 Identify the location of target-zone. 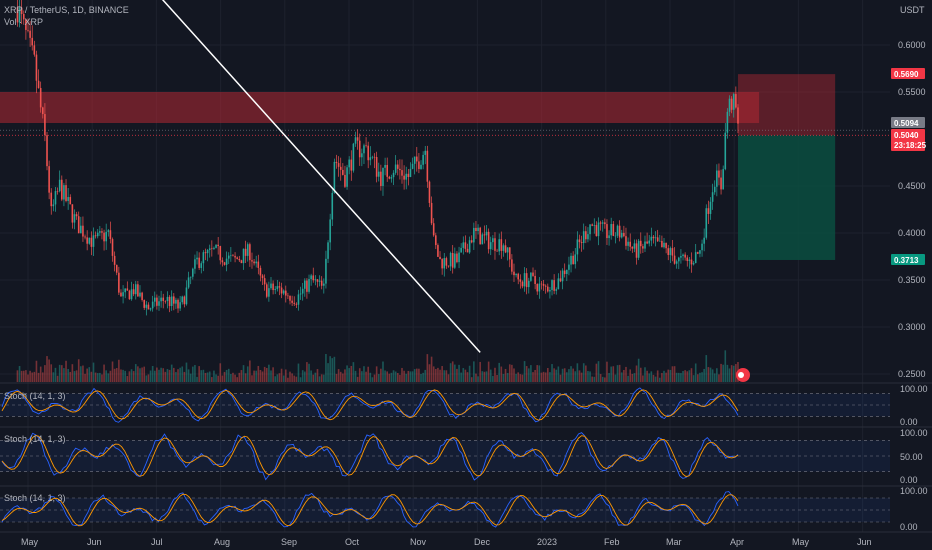
(786, 197).